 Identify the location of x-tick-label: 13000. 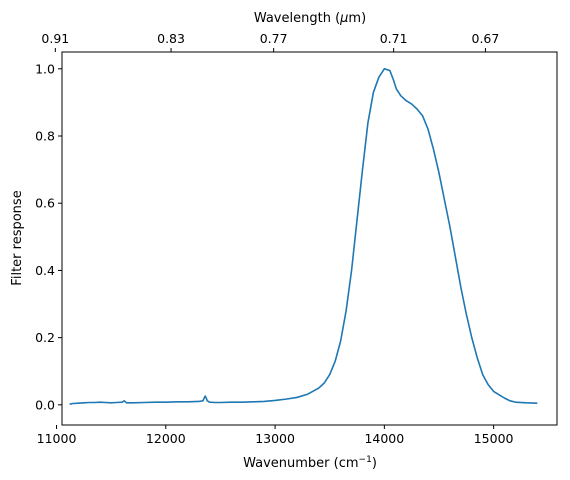
(275, 438).